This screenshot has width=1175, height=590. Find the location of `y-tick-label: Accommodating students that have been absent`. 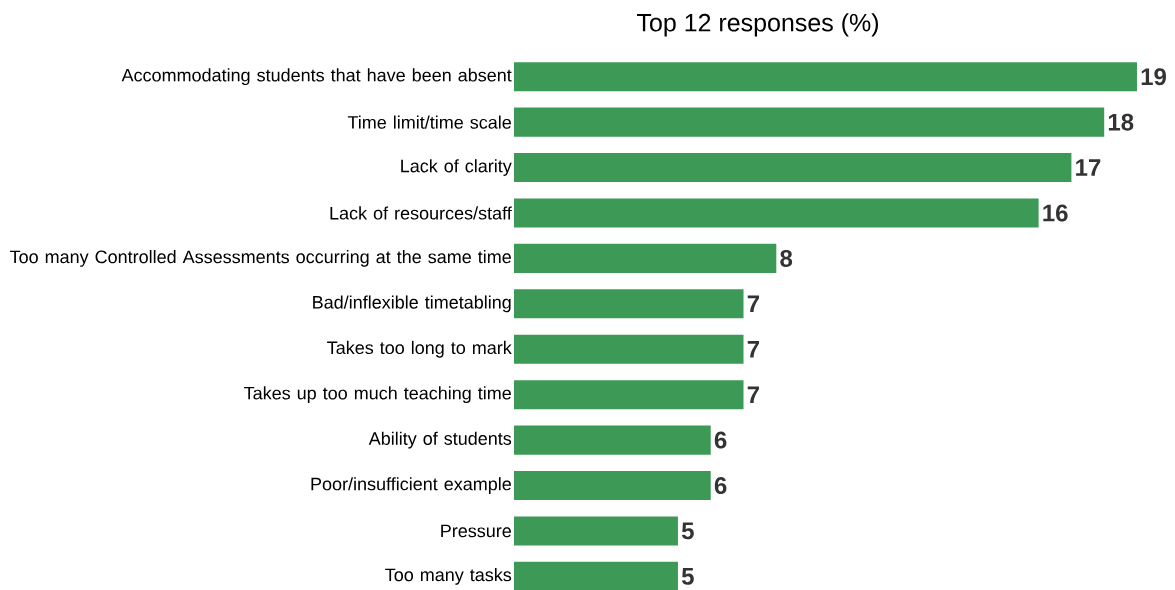

y-tick-label: Accommodating students that have been absent is located at coordinates (316, 77).